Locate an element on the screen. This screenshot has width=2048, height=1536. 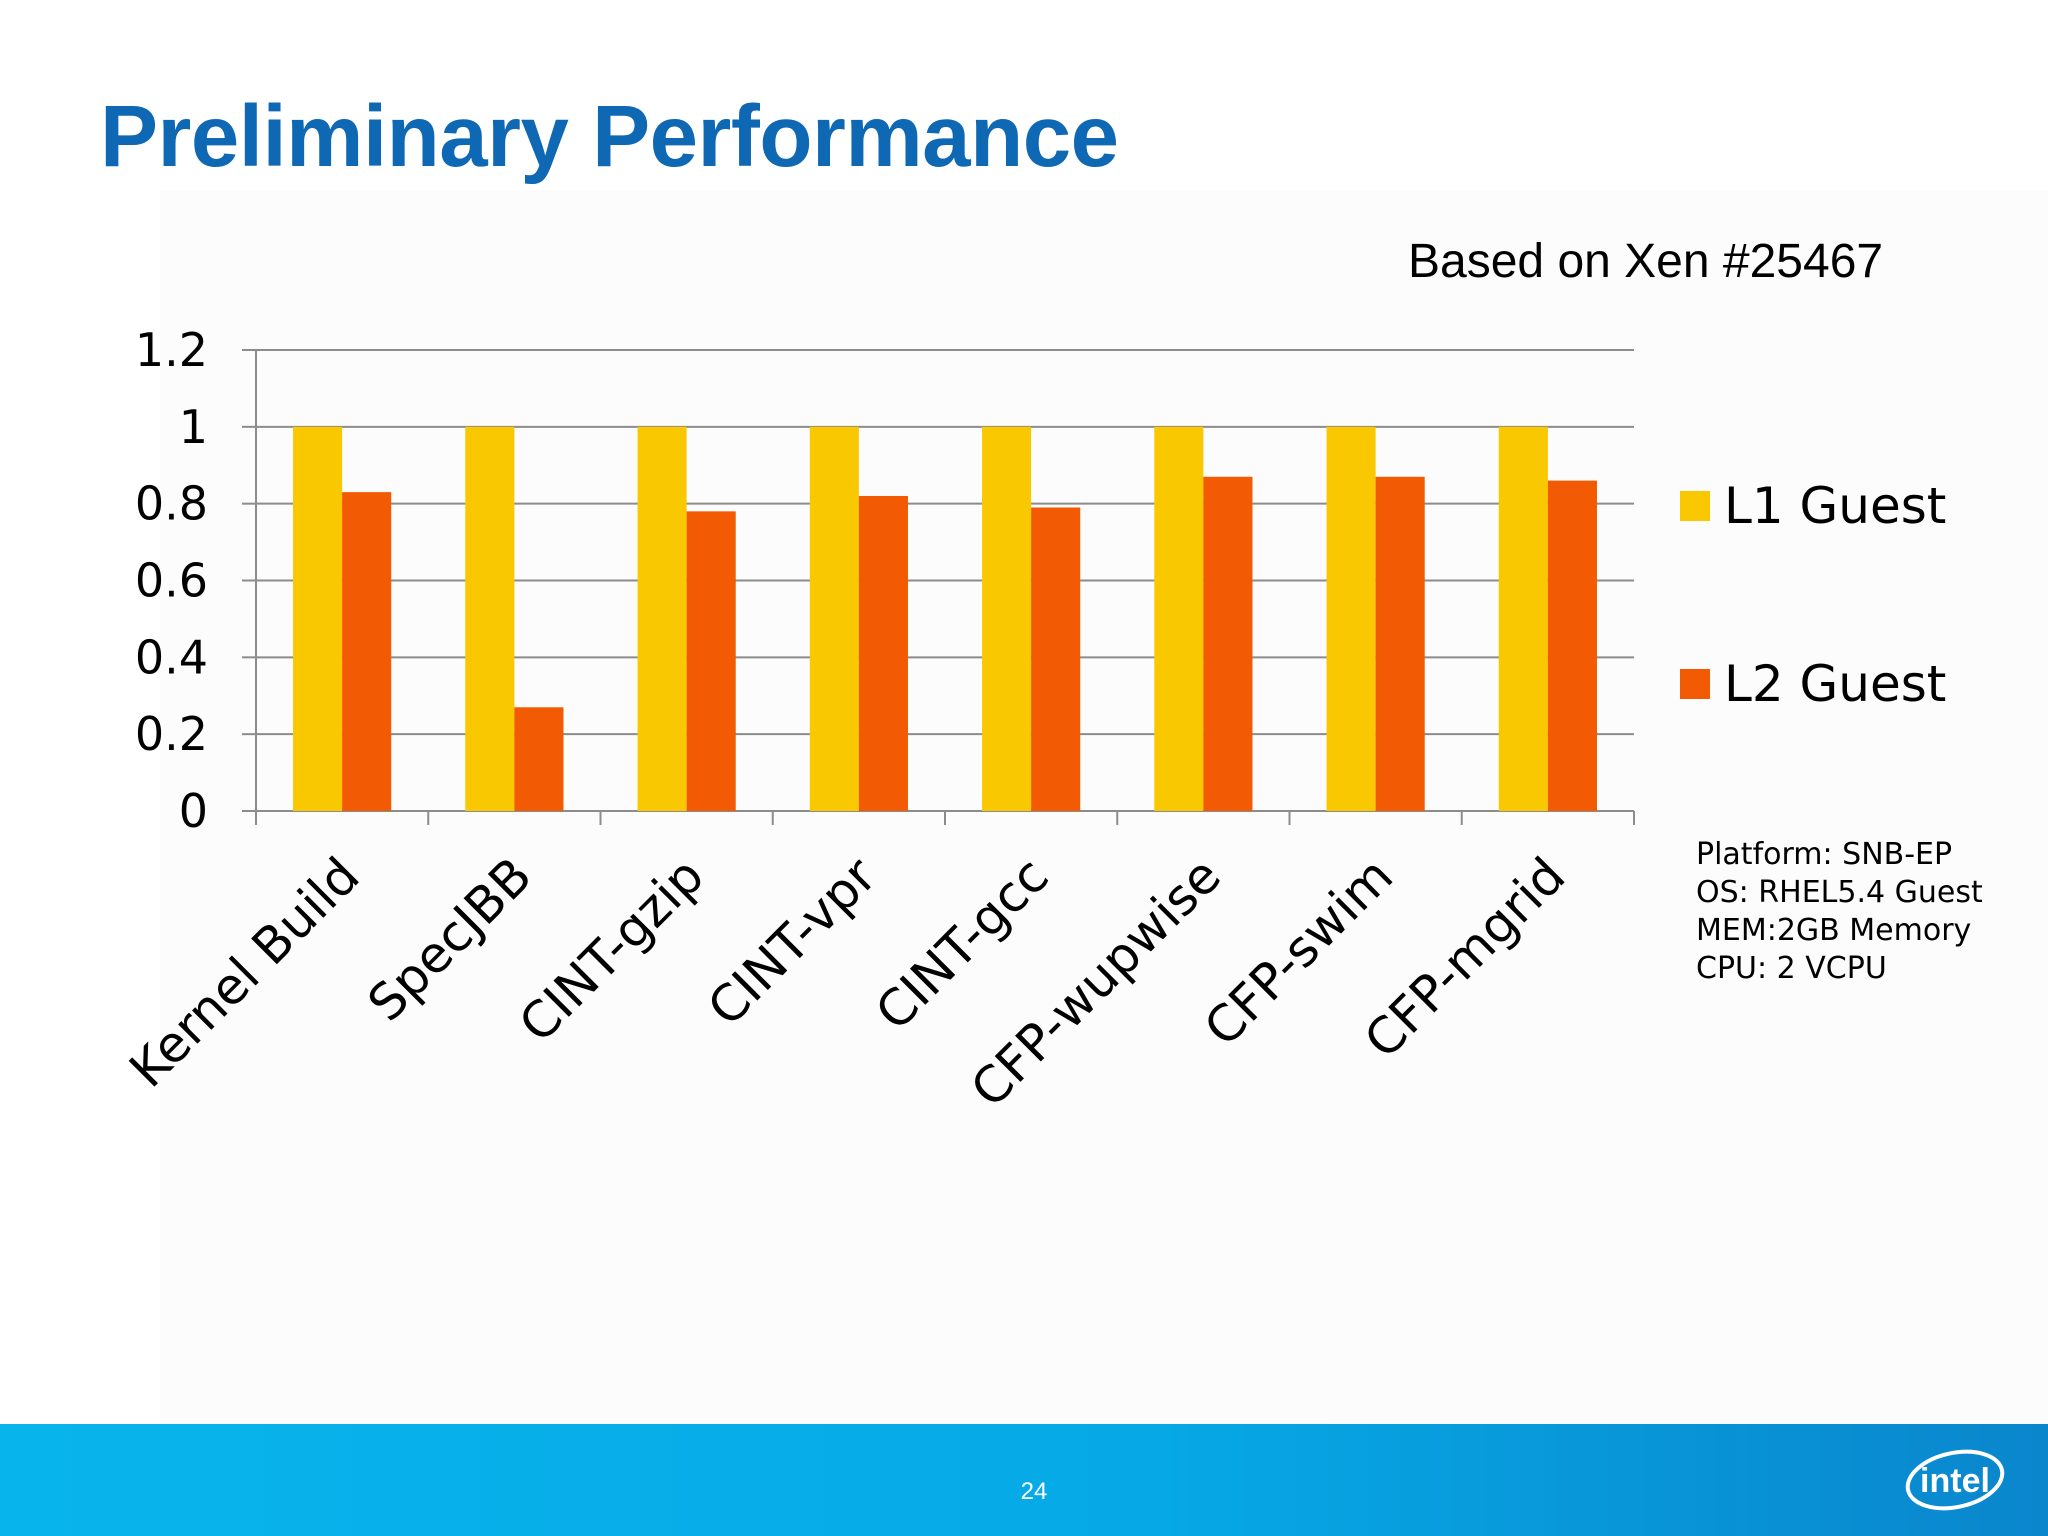
y-tick-label: 1 is located at coordinates (193, 427).